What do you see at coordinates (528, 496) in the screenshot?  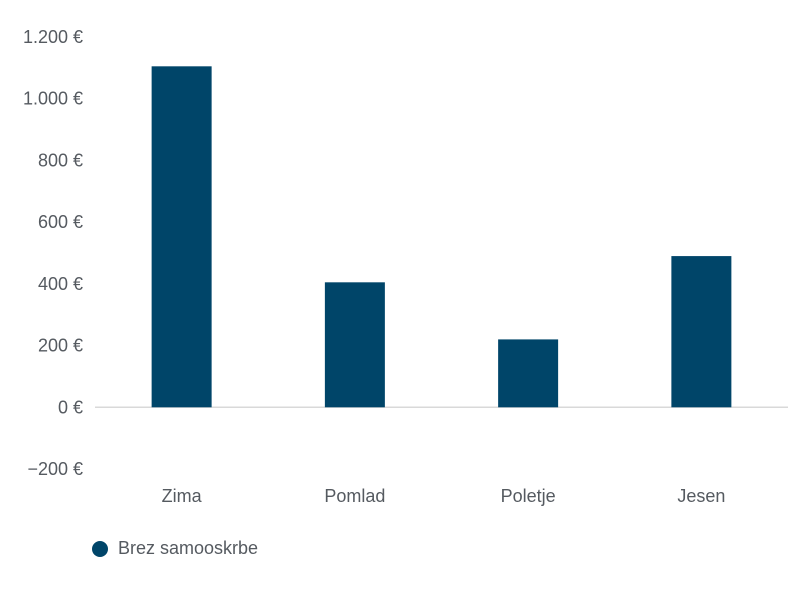 I see `x-tick-label: Poletje` at bounding box center [528, 496].